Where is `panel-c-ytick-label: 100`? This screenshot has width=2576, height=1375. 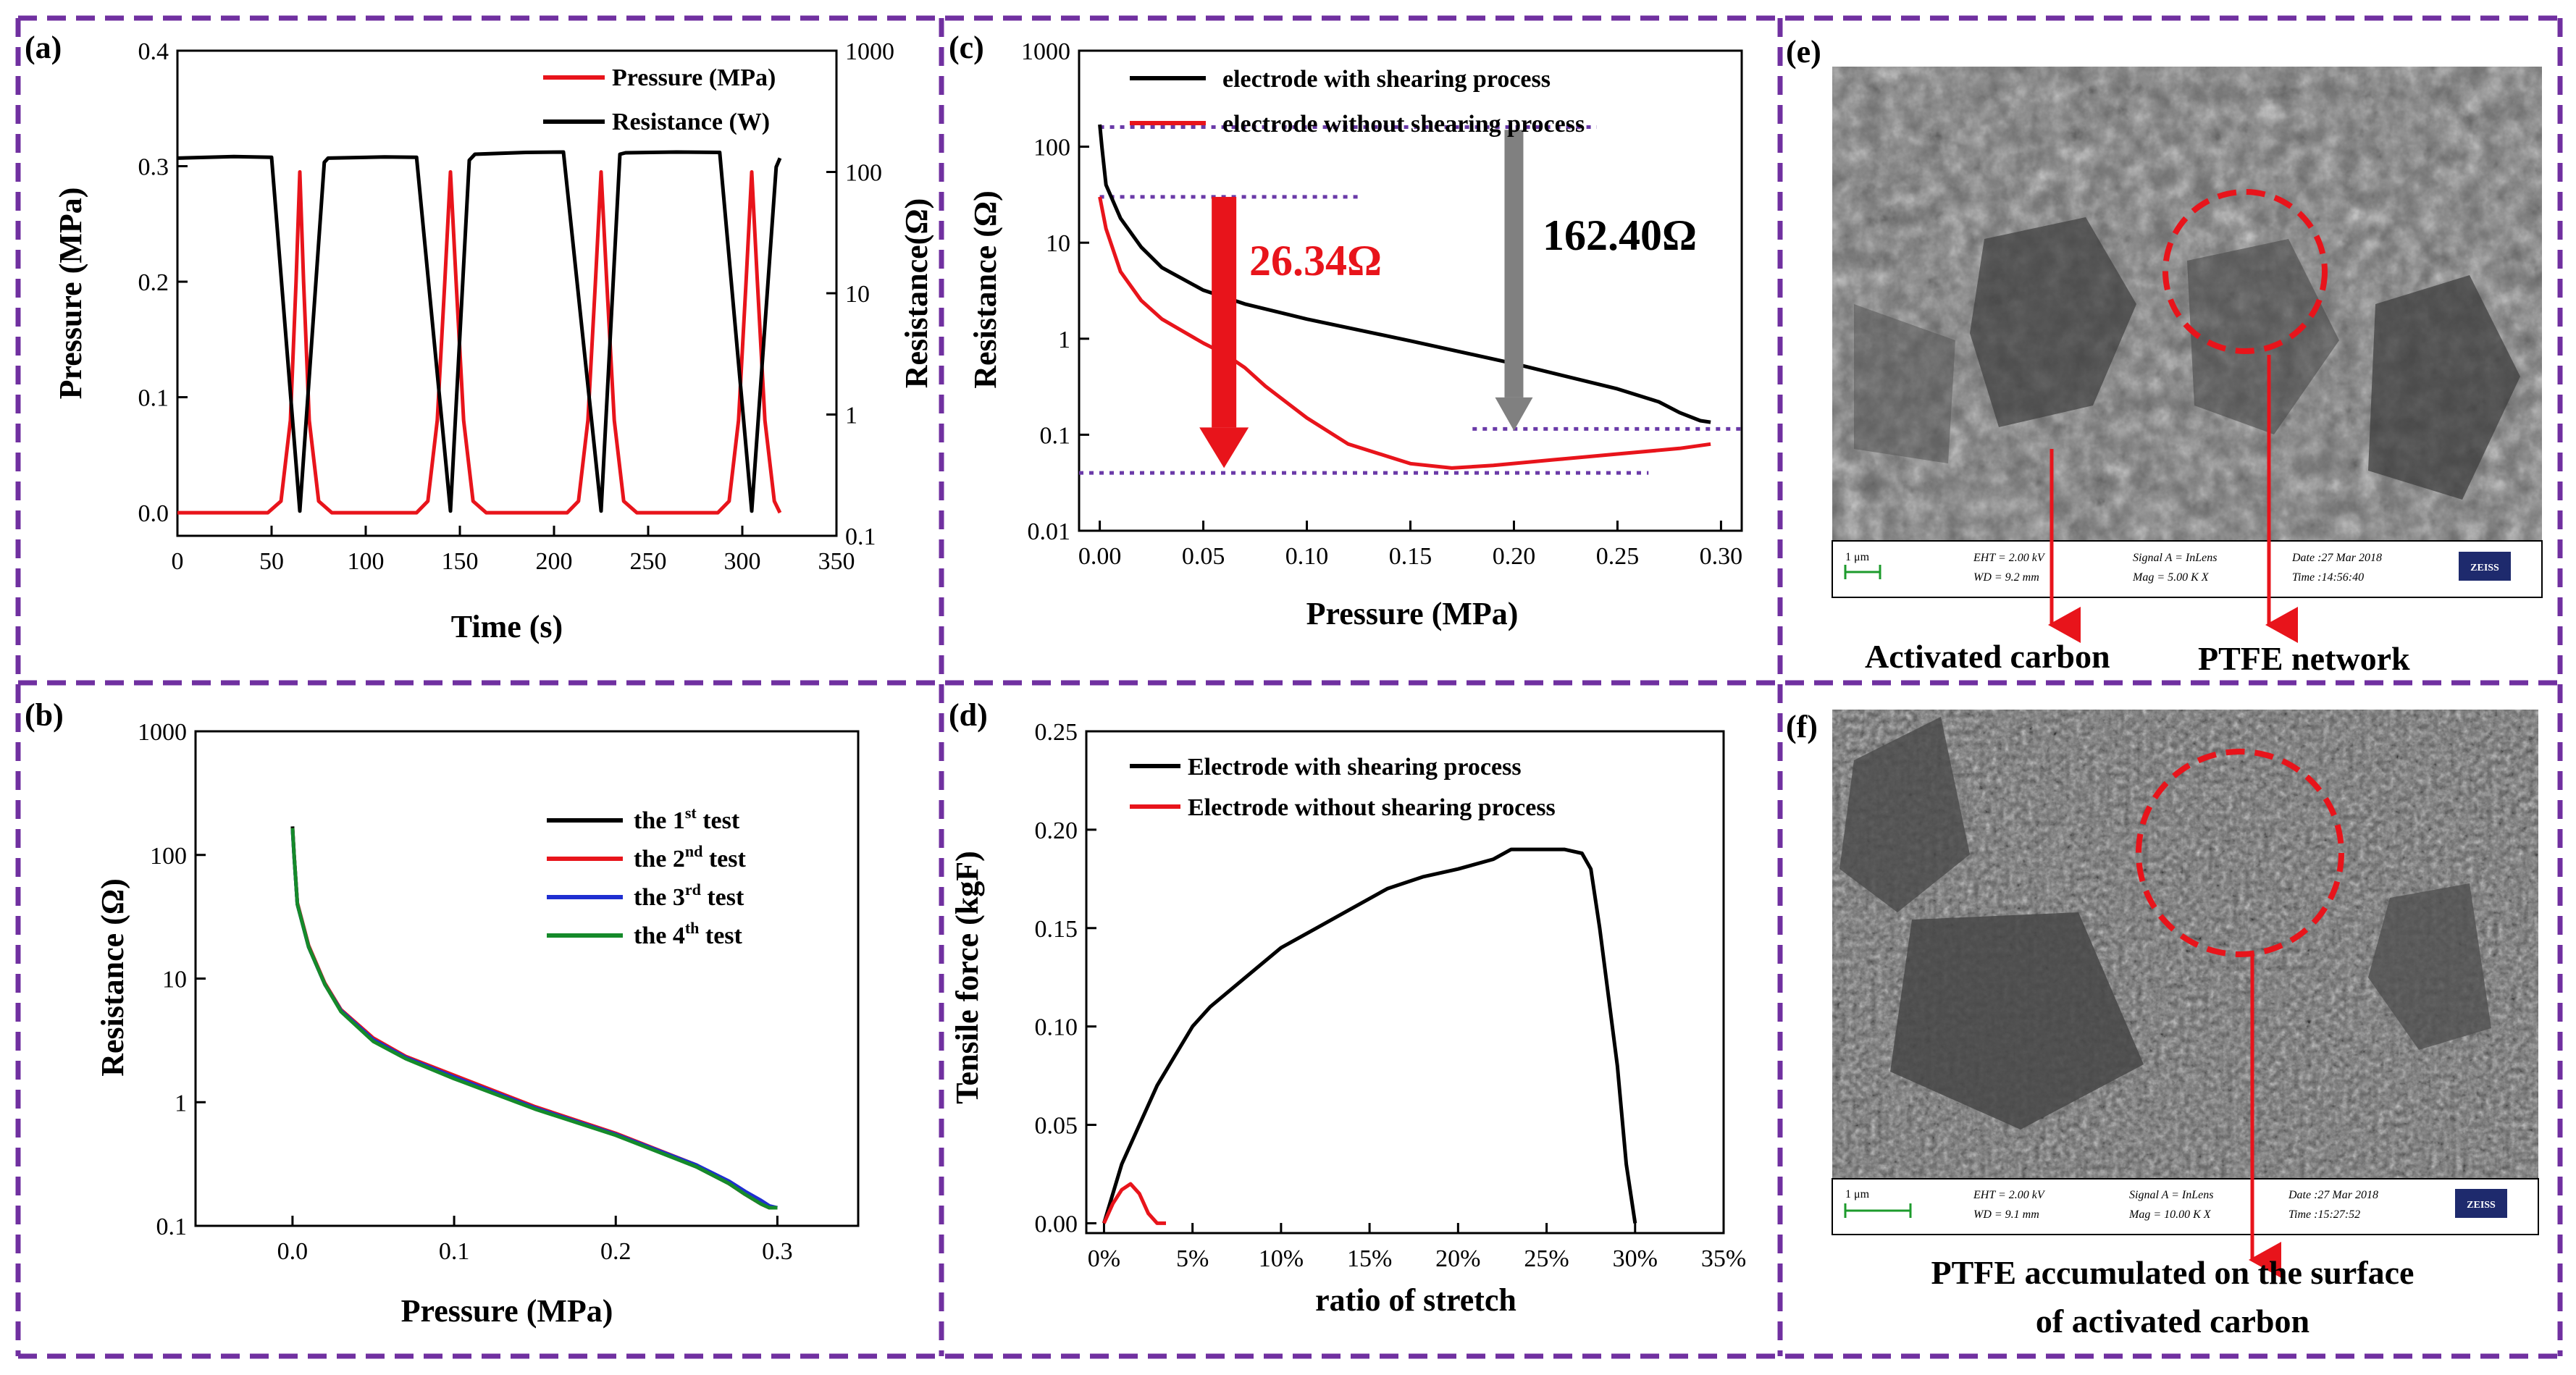 panel-c-ytick-label: 100 is located at coordinates (1051, 148).